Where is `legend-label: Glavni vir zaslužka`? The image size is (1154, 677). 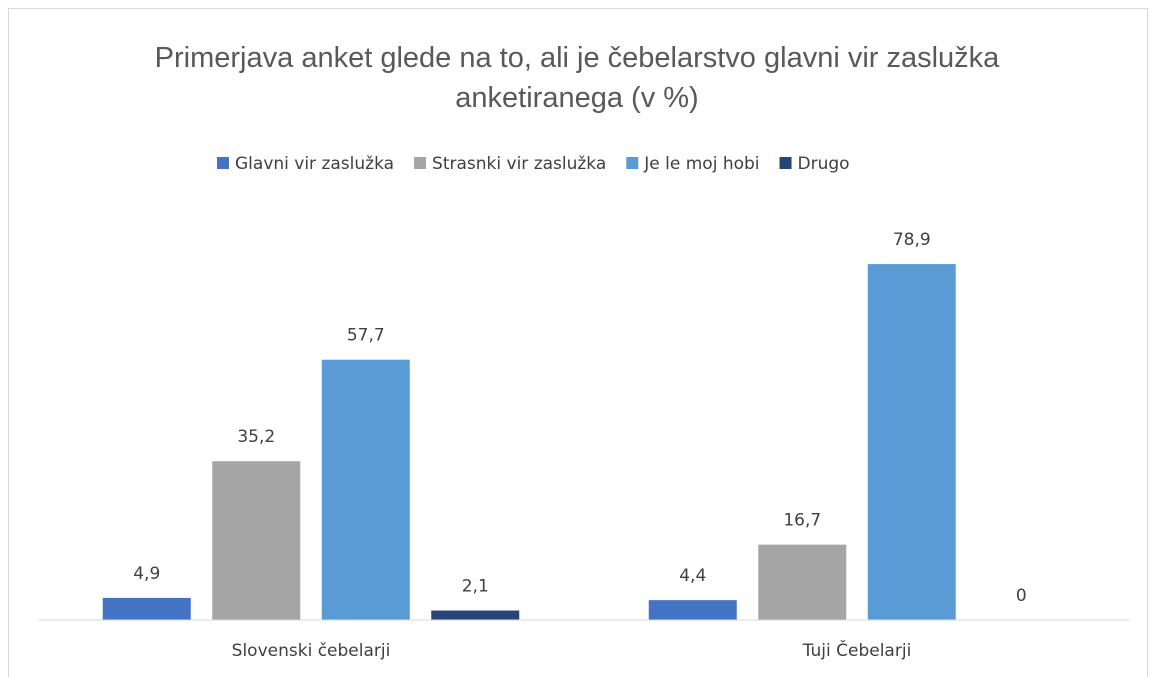
legend-label: Glavni vir zaslužka is located at coordinates (314, 164).